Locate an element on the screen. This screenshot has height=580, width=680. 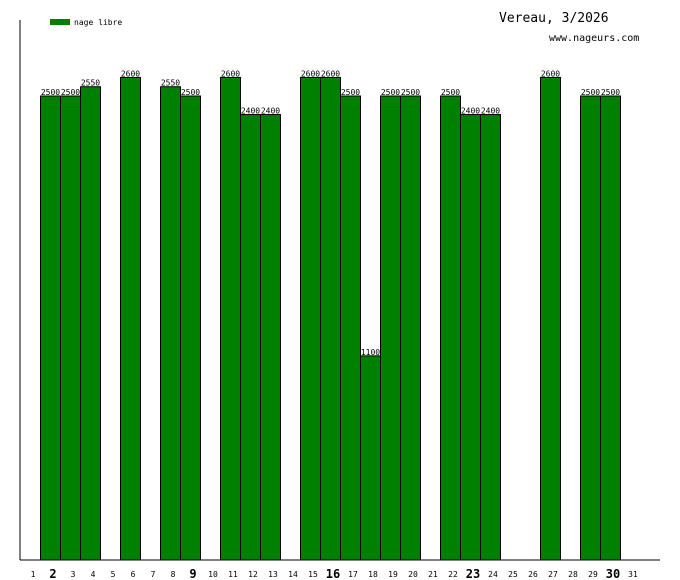
x-tick-label: 10 is located at coordinates (213, 574).